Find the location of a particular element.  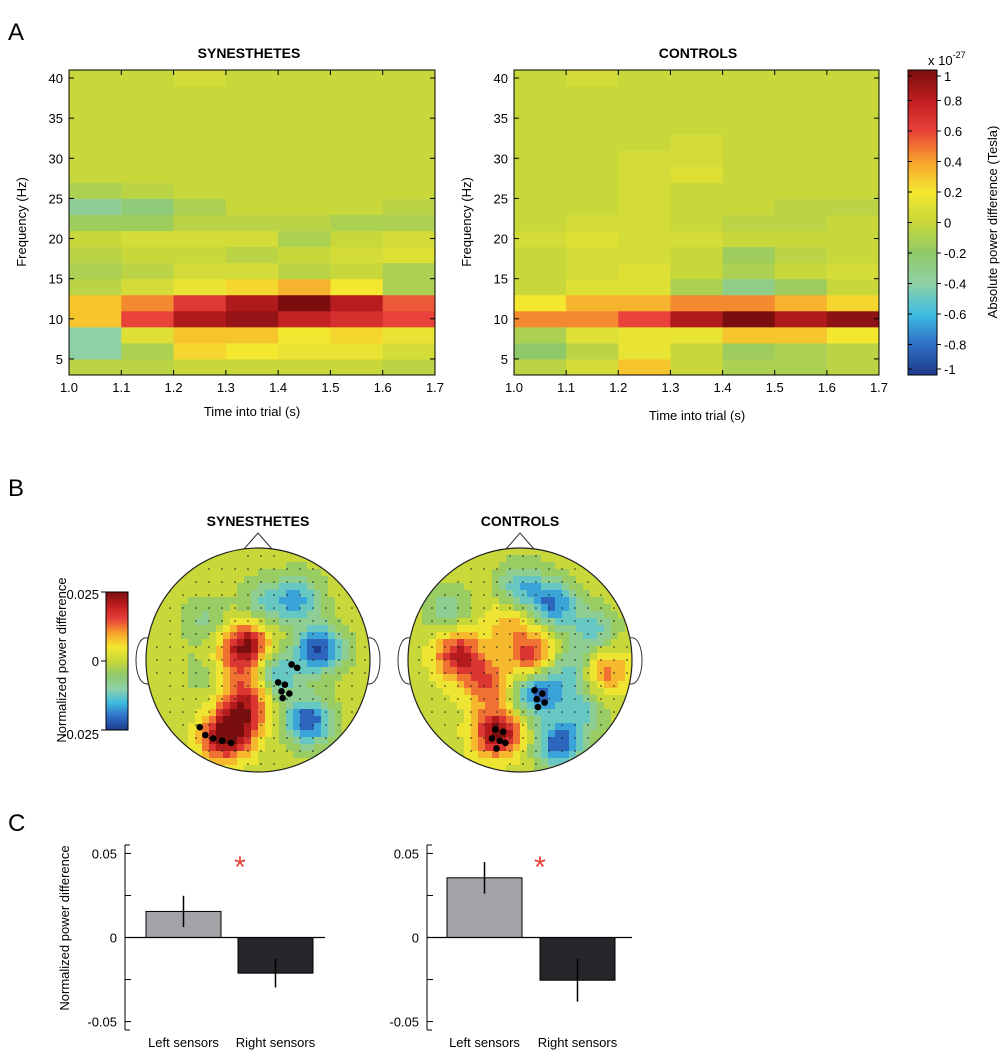

y-tick-label: 30 is located at coordinates (501, 158).